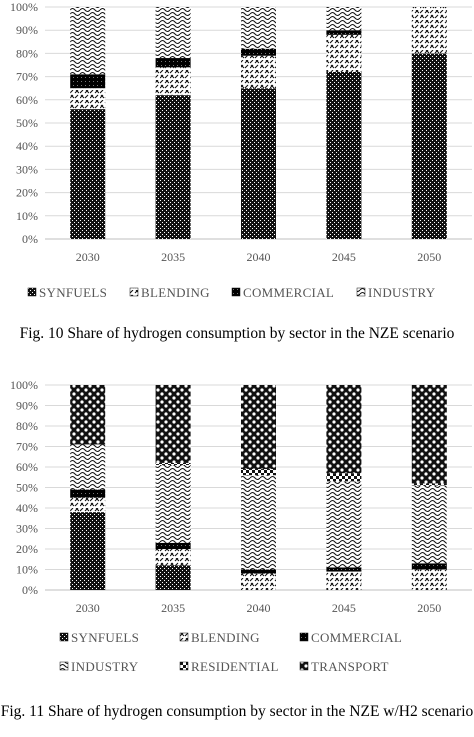  I want to click on legend-label-residential: RESIDENTIAL, so click(235, 666).